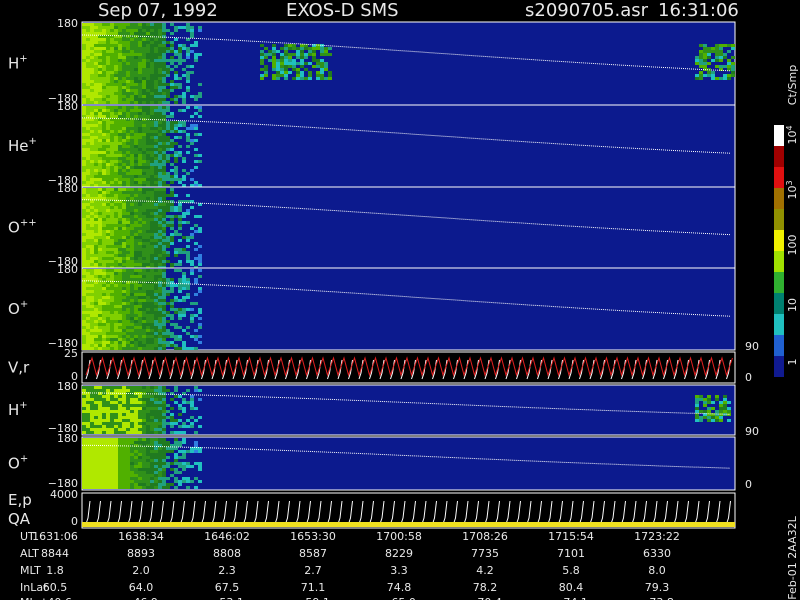 The image size is (800, 600). What do you see at coordinates (18, 463) in the screenshot?
I see `panel-label: O+` at bounding box center [18, 463].